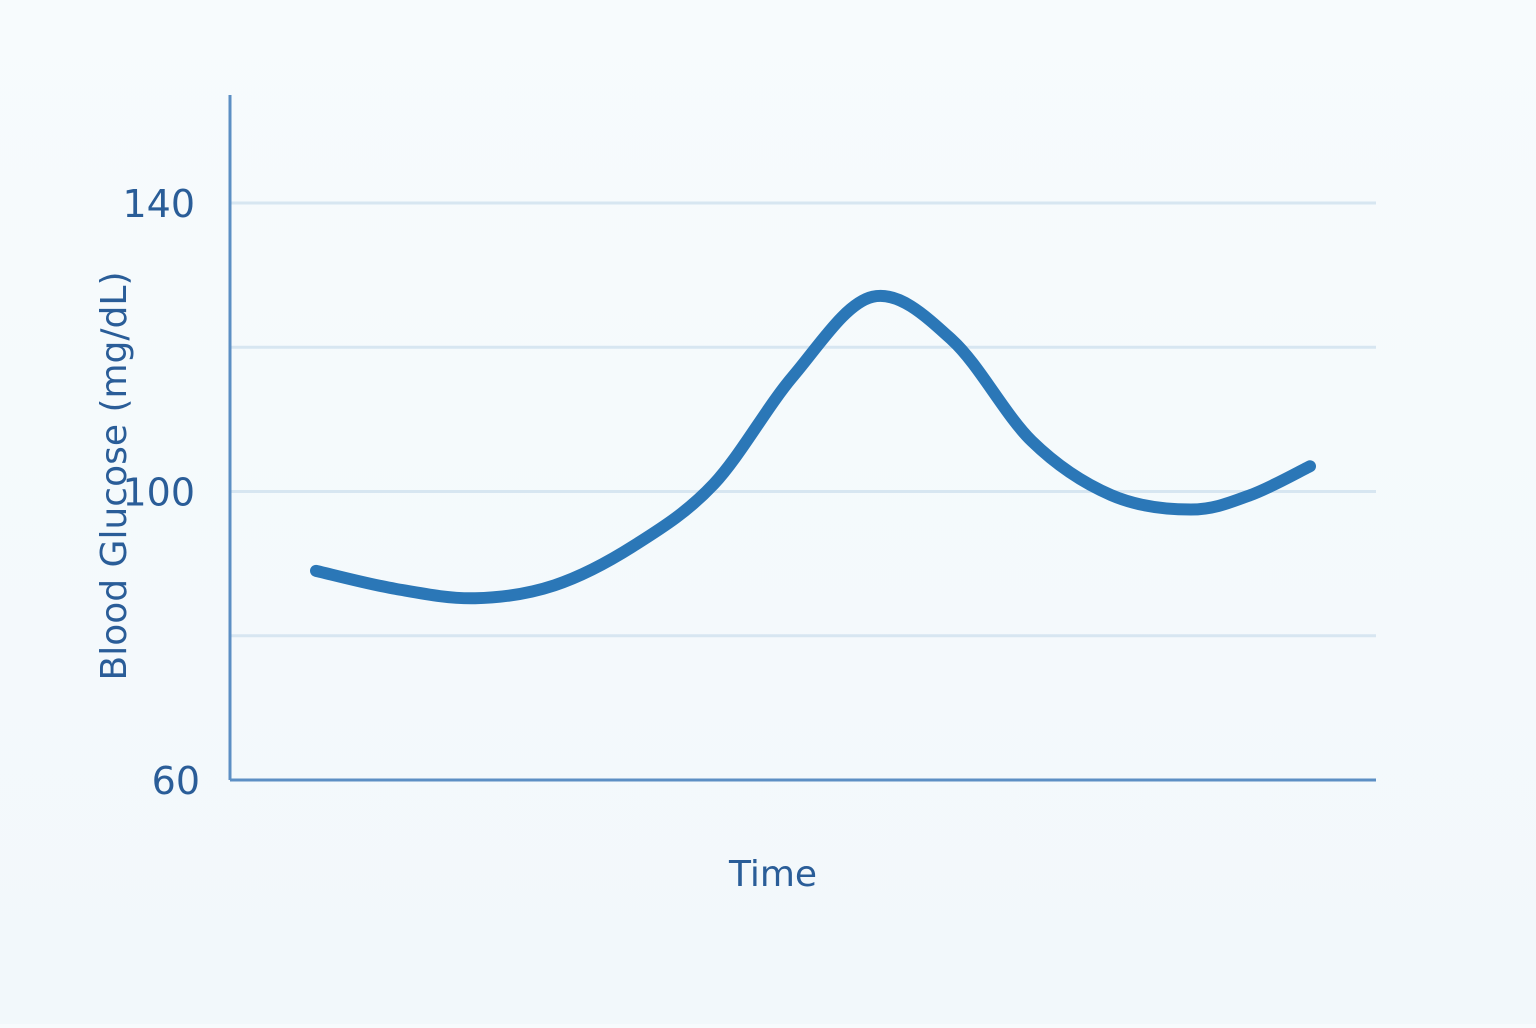 The height and width of the screenshot is (1028, 1536). I want to click on y-tick-labels: 60 100 140, so click(161, 492).